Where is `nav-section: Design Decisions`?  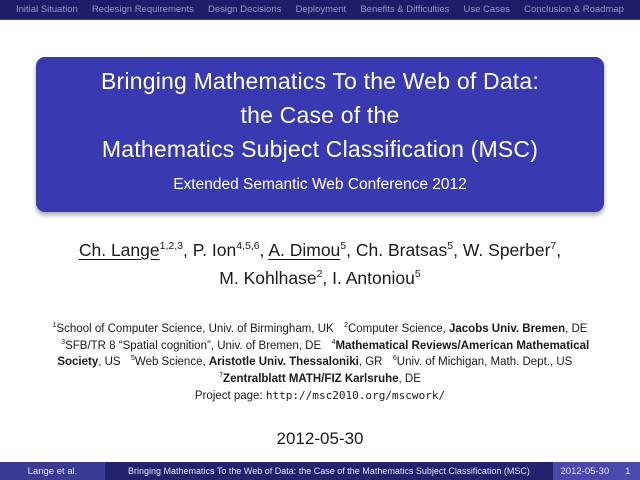
nav-section: Design Decisions is located at coordinates (244, 9).